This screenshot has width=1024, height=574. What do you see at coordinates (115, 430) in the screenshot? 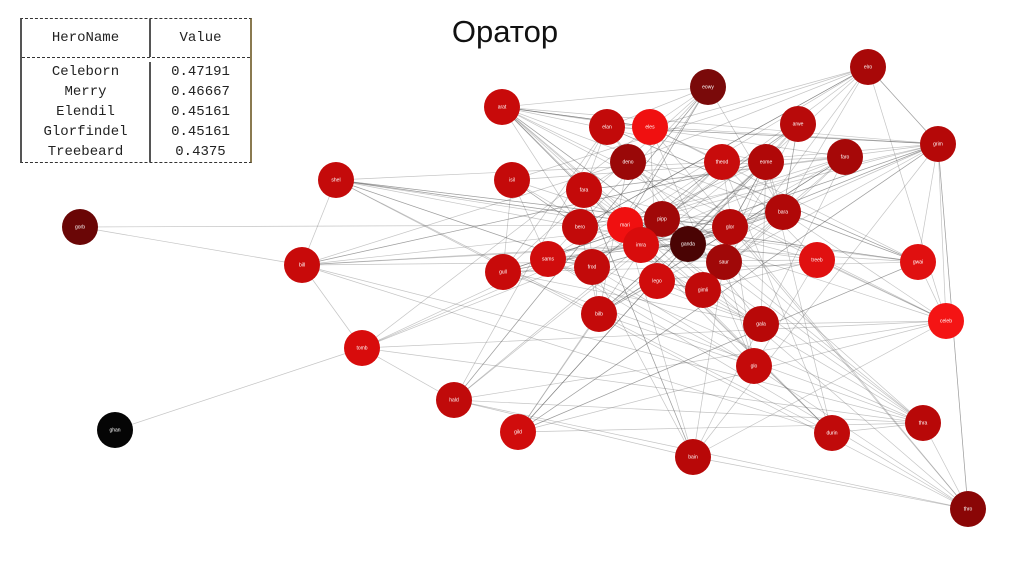
I see `node: ghan` at bounding box center [115, 430].